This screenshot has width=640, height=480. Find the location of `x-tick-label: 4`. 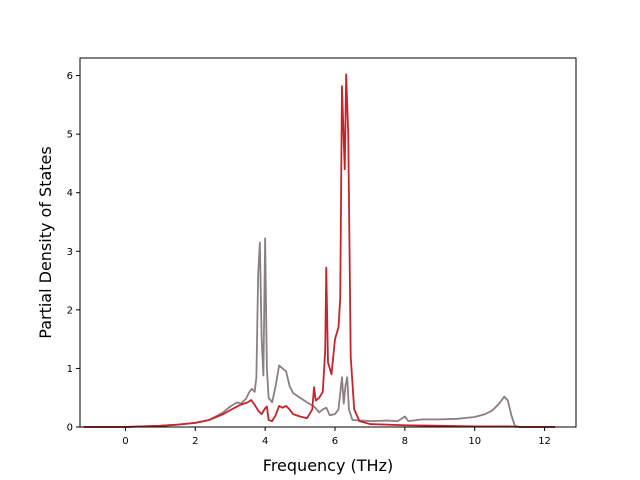

x-tick-label: 4 is located at coordinates (265, 441).